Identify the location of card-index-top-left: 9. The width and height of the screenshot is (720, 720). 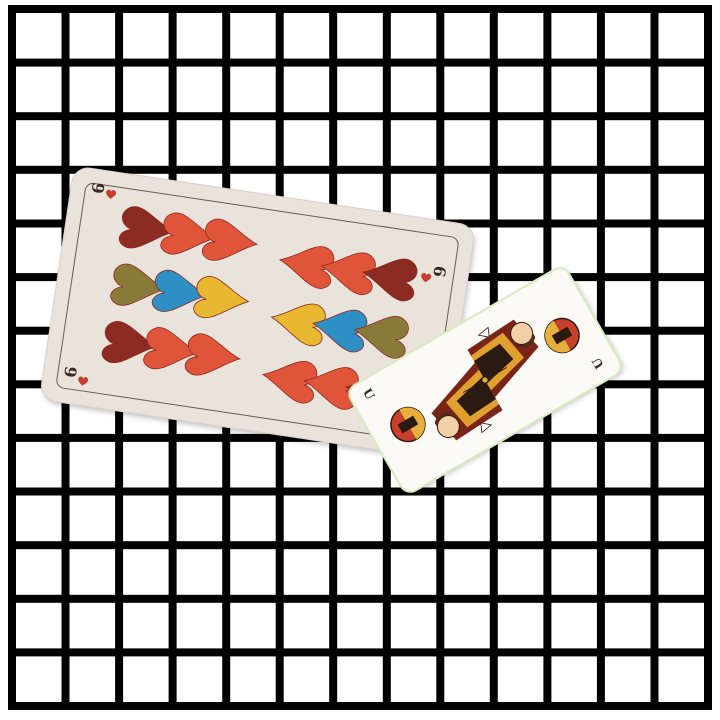
(97, 188).